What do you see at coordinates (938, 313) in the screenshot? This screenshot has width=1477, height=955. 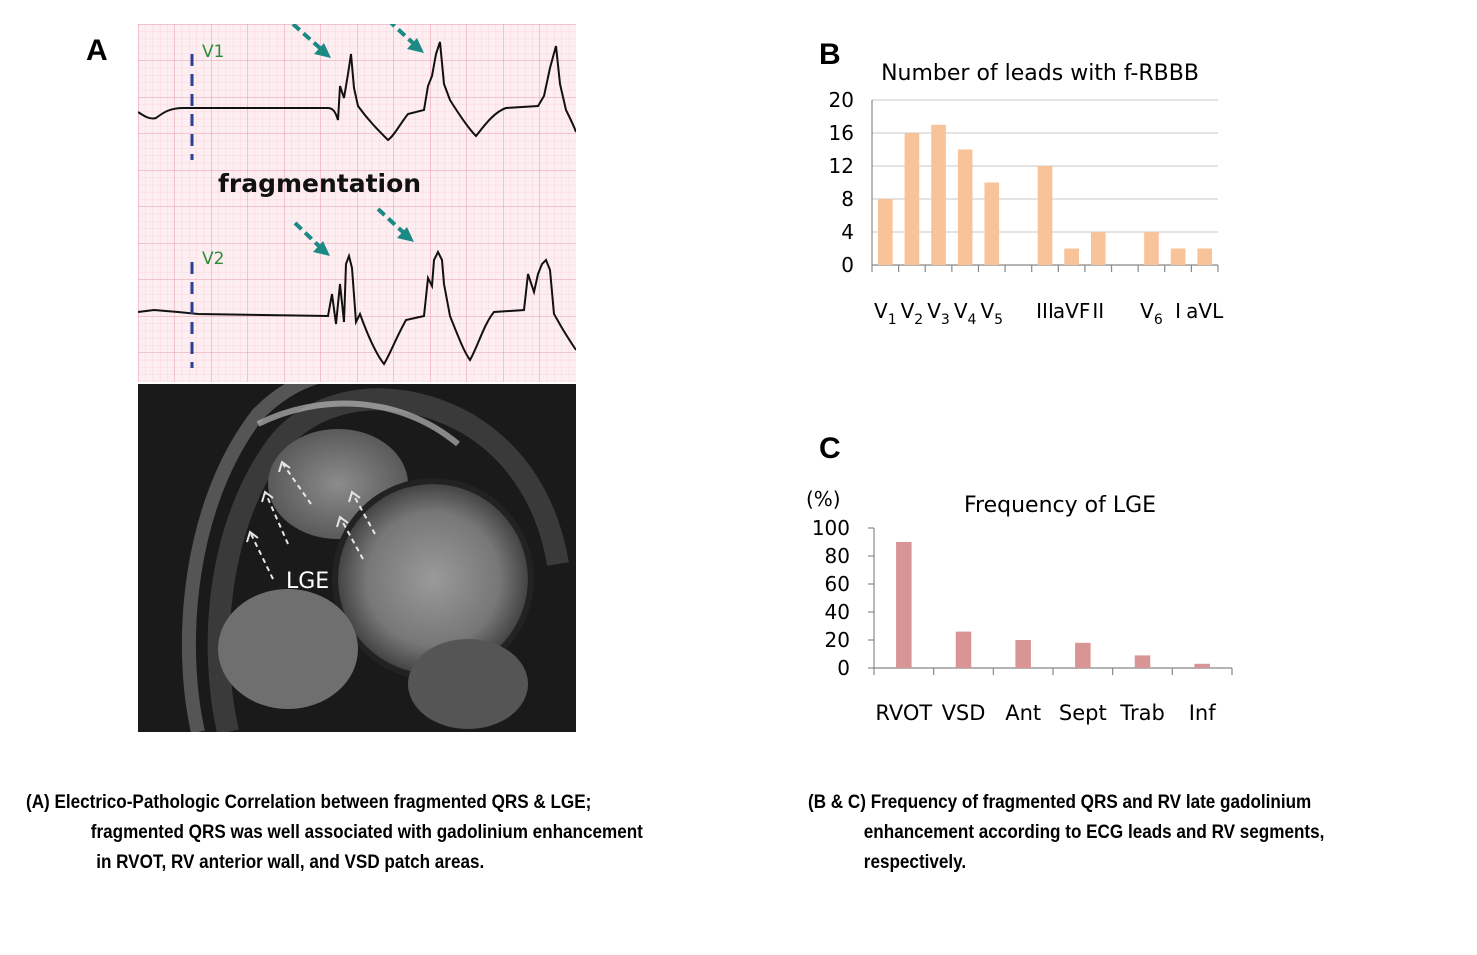 I see `chart-b-xlabel: V3` at bounding box center [938, 313].